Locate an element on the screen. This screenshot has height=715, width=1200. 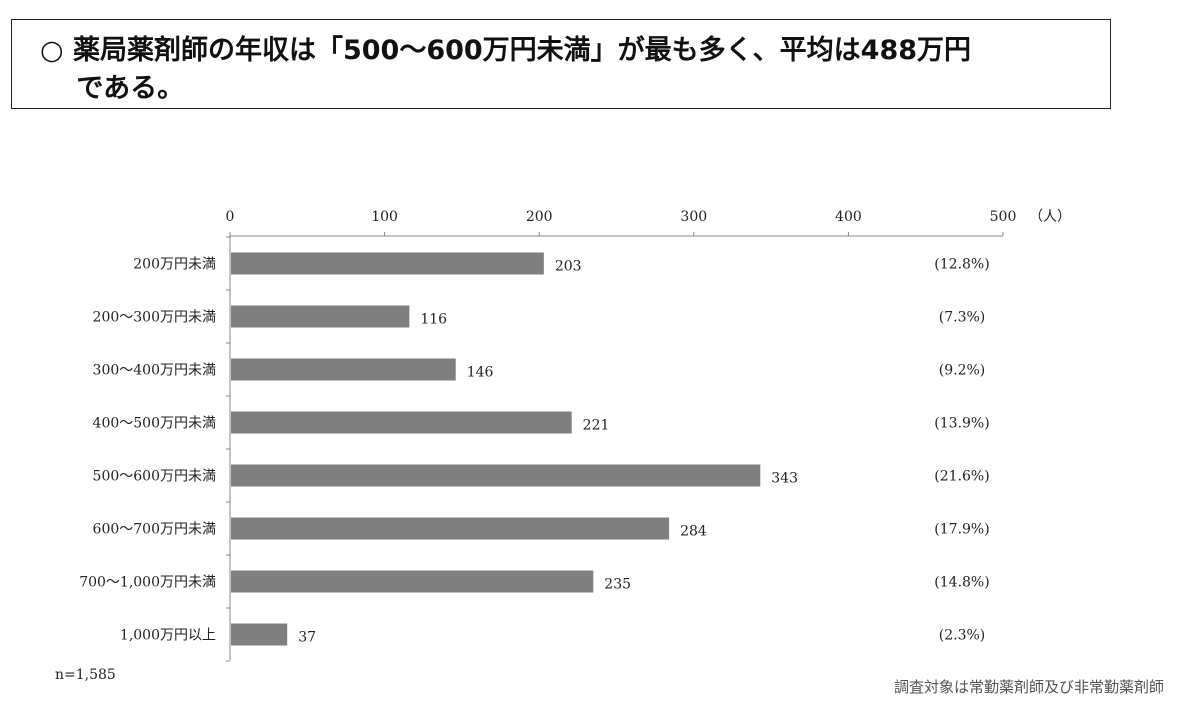
value-label: 343 is located at coordinates (784, 479).